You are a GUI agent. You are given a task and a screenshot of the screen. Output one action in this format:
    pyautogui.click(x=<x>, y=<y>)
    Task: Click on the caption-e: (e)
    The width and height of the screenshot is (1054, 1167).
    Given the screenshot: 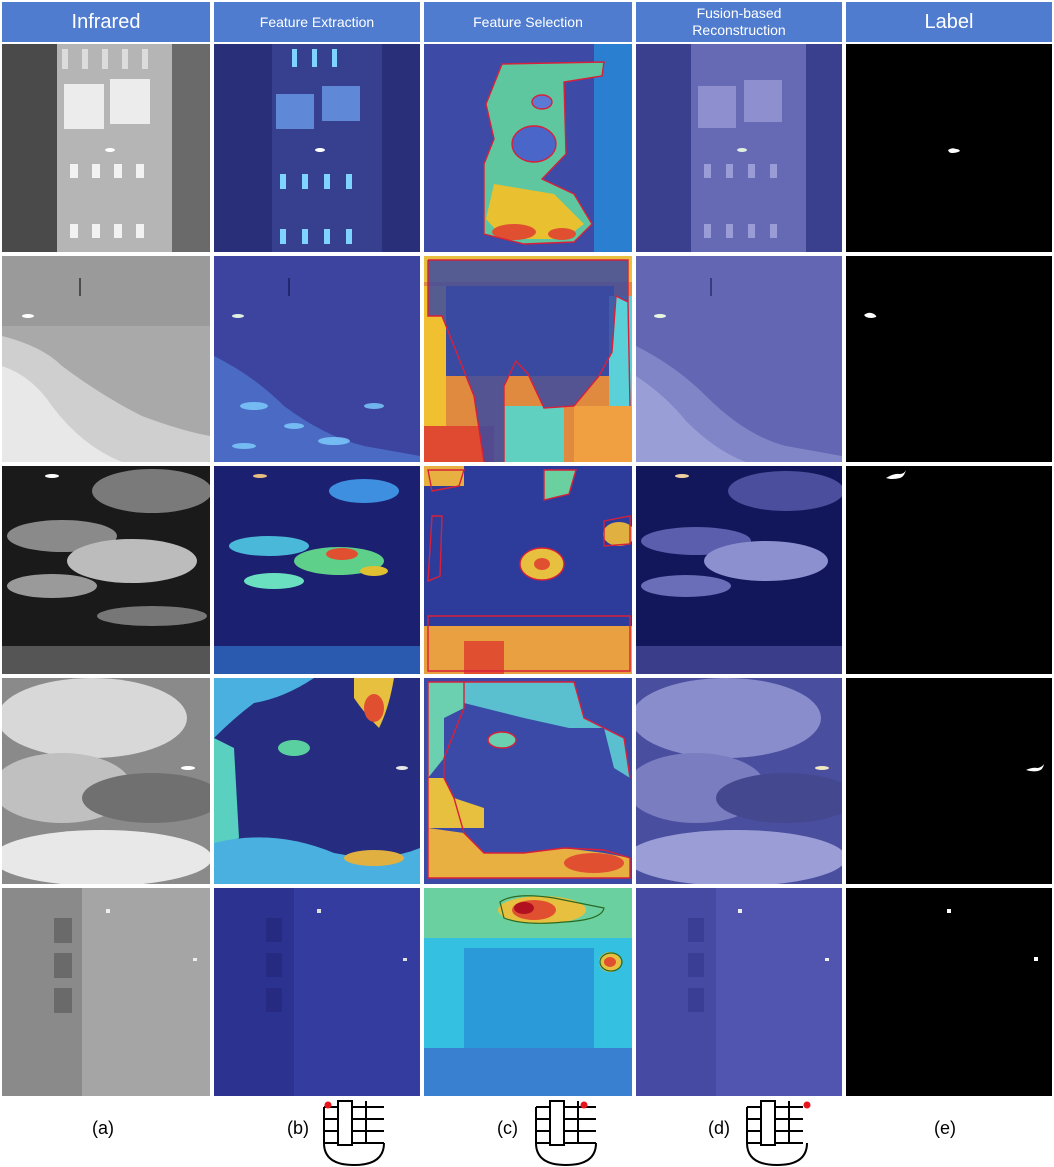 What is the action you would take?
    pyautogui.click(x=945, y=1128)
    